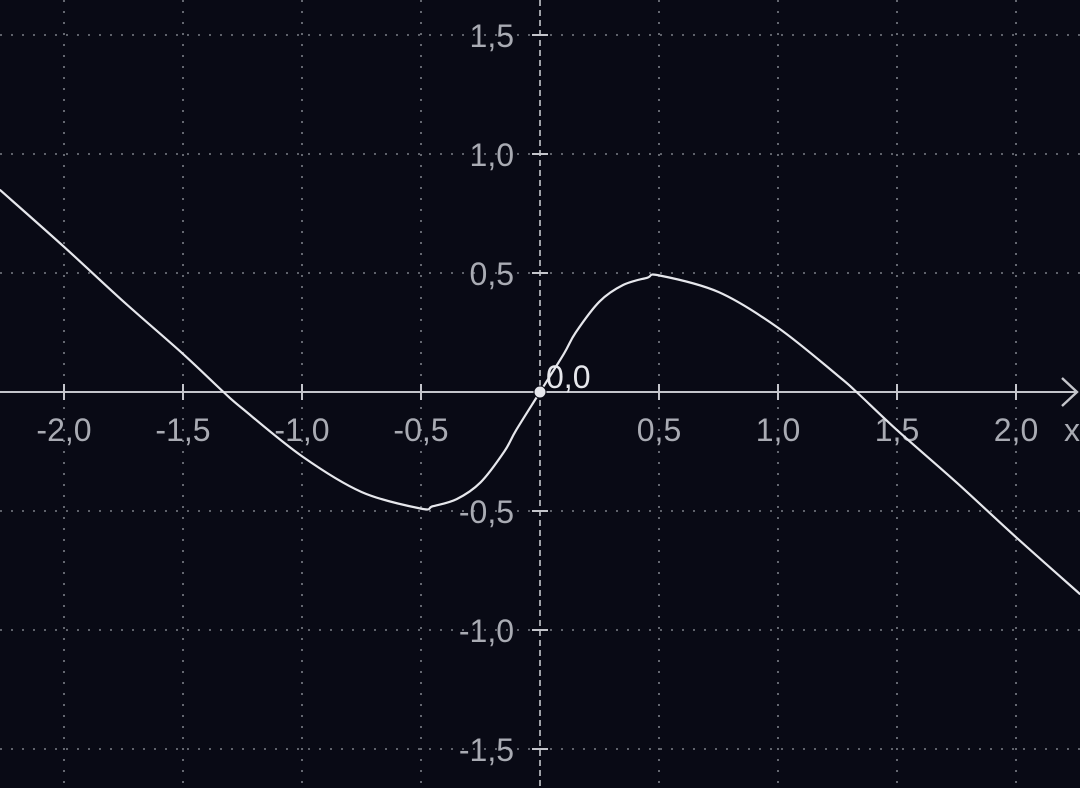 The width and height of the screenshot is (1080, 788). I want to click on y-tick-label: 1,5, so click(492, 36).